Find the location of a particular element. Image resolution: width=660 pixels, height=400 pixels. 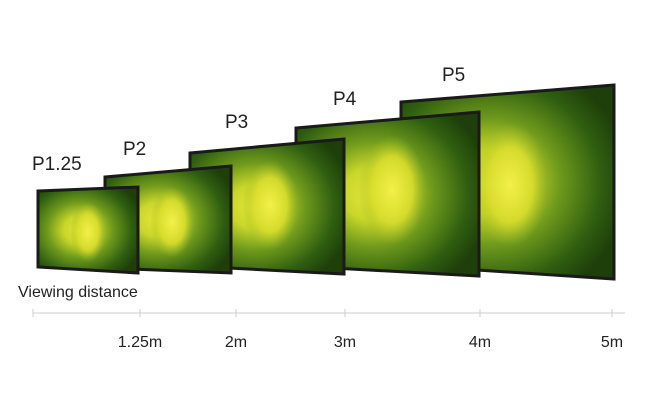

distance-label: 4m is located at coordinates (480, 342).